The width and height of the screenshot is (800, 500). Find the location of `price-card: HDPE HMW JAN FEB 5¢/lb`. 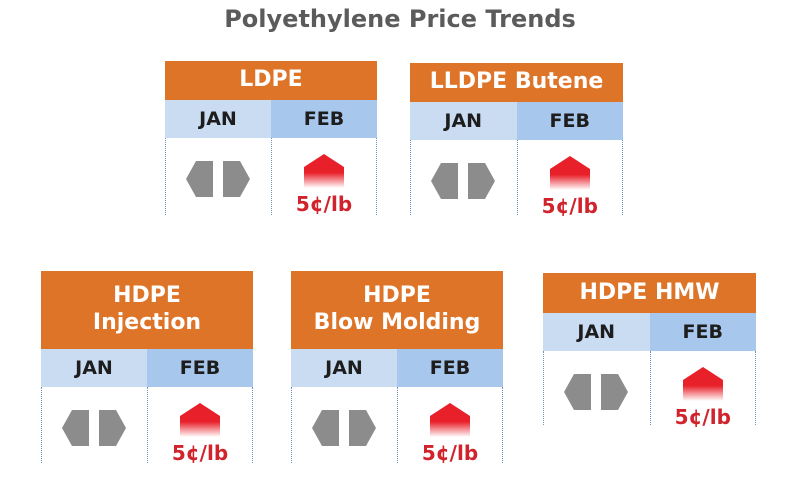

price-card: HDPE HMW JAN FEB 5¢/lb is located at coordinates (649, 351).